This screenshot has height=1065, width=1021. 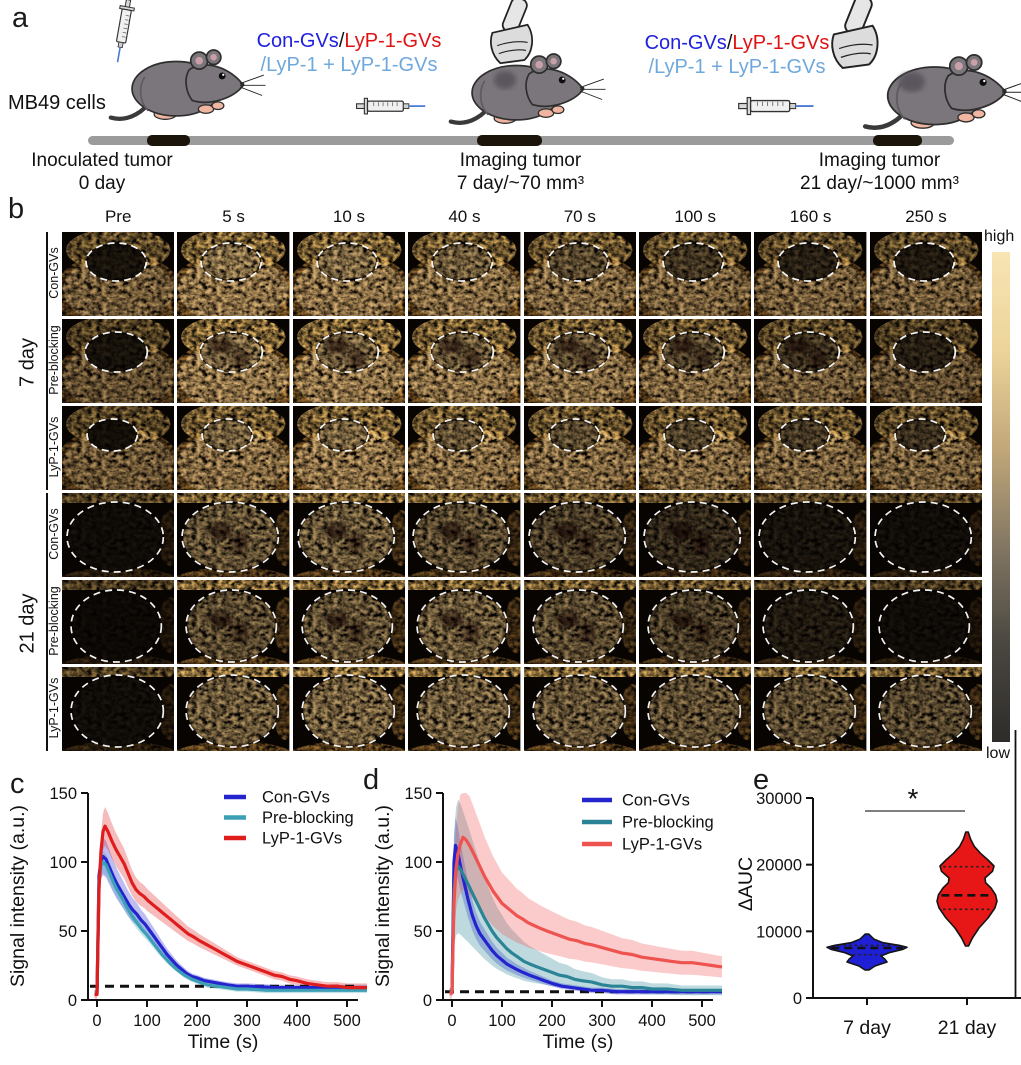 What do you see at coordinates (57, 103) in the screenshot?
I see `mb49-cells-label: MB49 cells` at bounding box center [57, 103].